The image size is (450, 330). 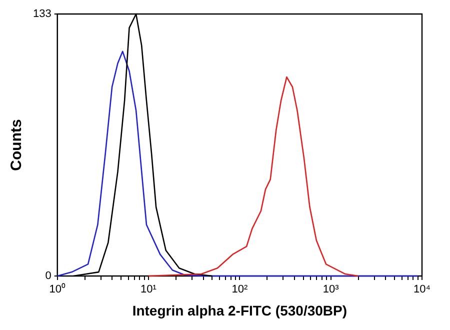 What do you see at coordinates (240, 310) in the screenshot?
I see `x-axis-title: Integrin alpha 2-FITC (530/30BP)` at bounding box center [240, 310].